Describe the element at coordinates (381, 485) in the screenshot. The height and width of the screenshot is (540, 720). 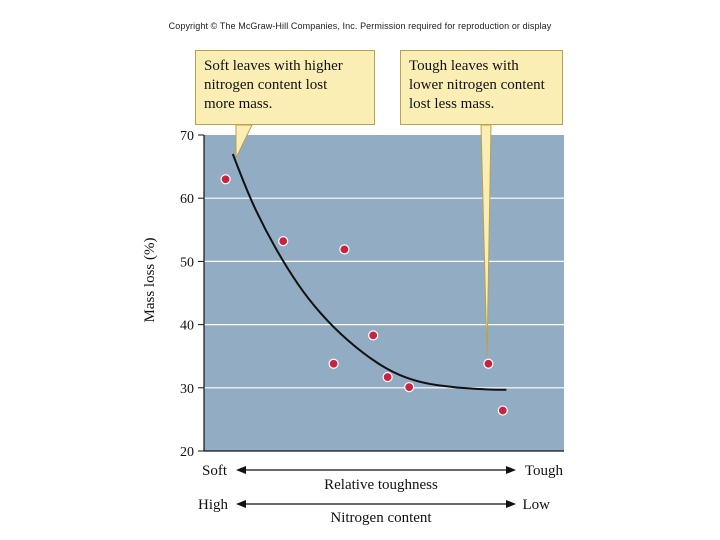
I see `x-axis-label: Relative toughness` at that location.